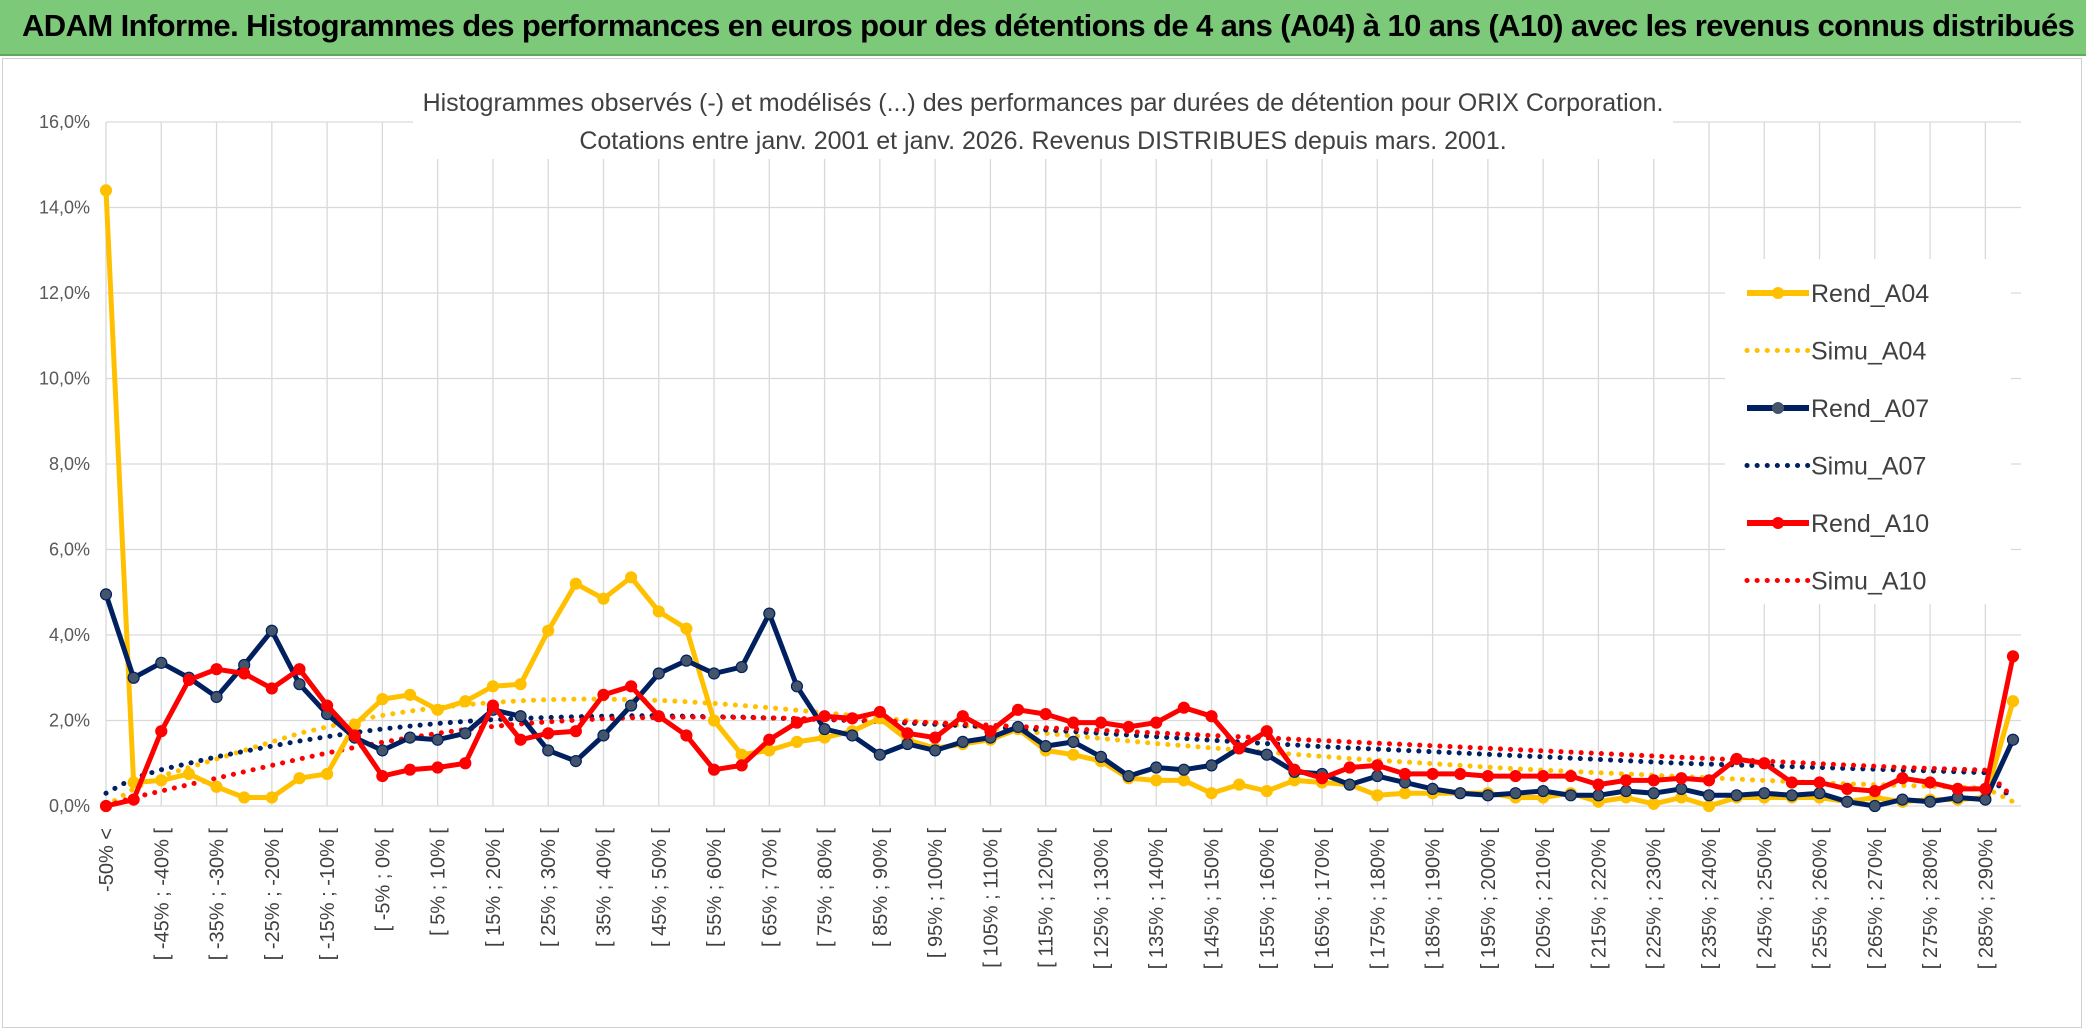 This screenshot has width=2086, height=1033. Describe the element at coordinates (1102, 899) in the screenshot. I see `x-tick-label: [ 125% ; 130% [` at that location.